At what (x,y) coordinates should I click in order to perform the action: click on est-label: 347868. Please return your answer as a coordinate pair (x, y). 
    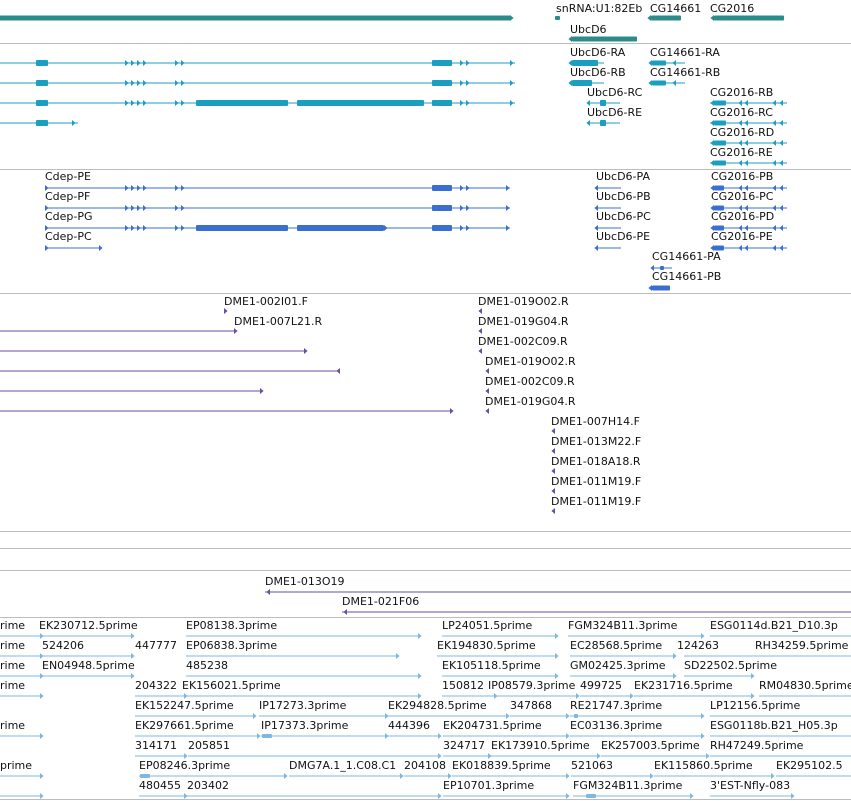
    Looking at the image, I should click on (531, 705).